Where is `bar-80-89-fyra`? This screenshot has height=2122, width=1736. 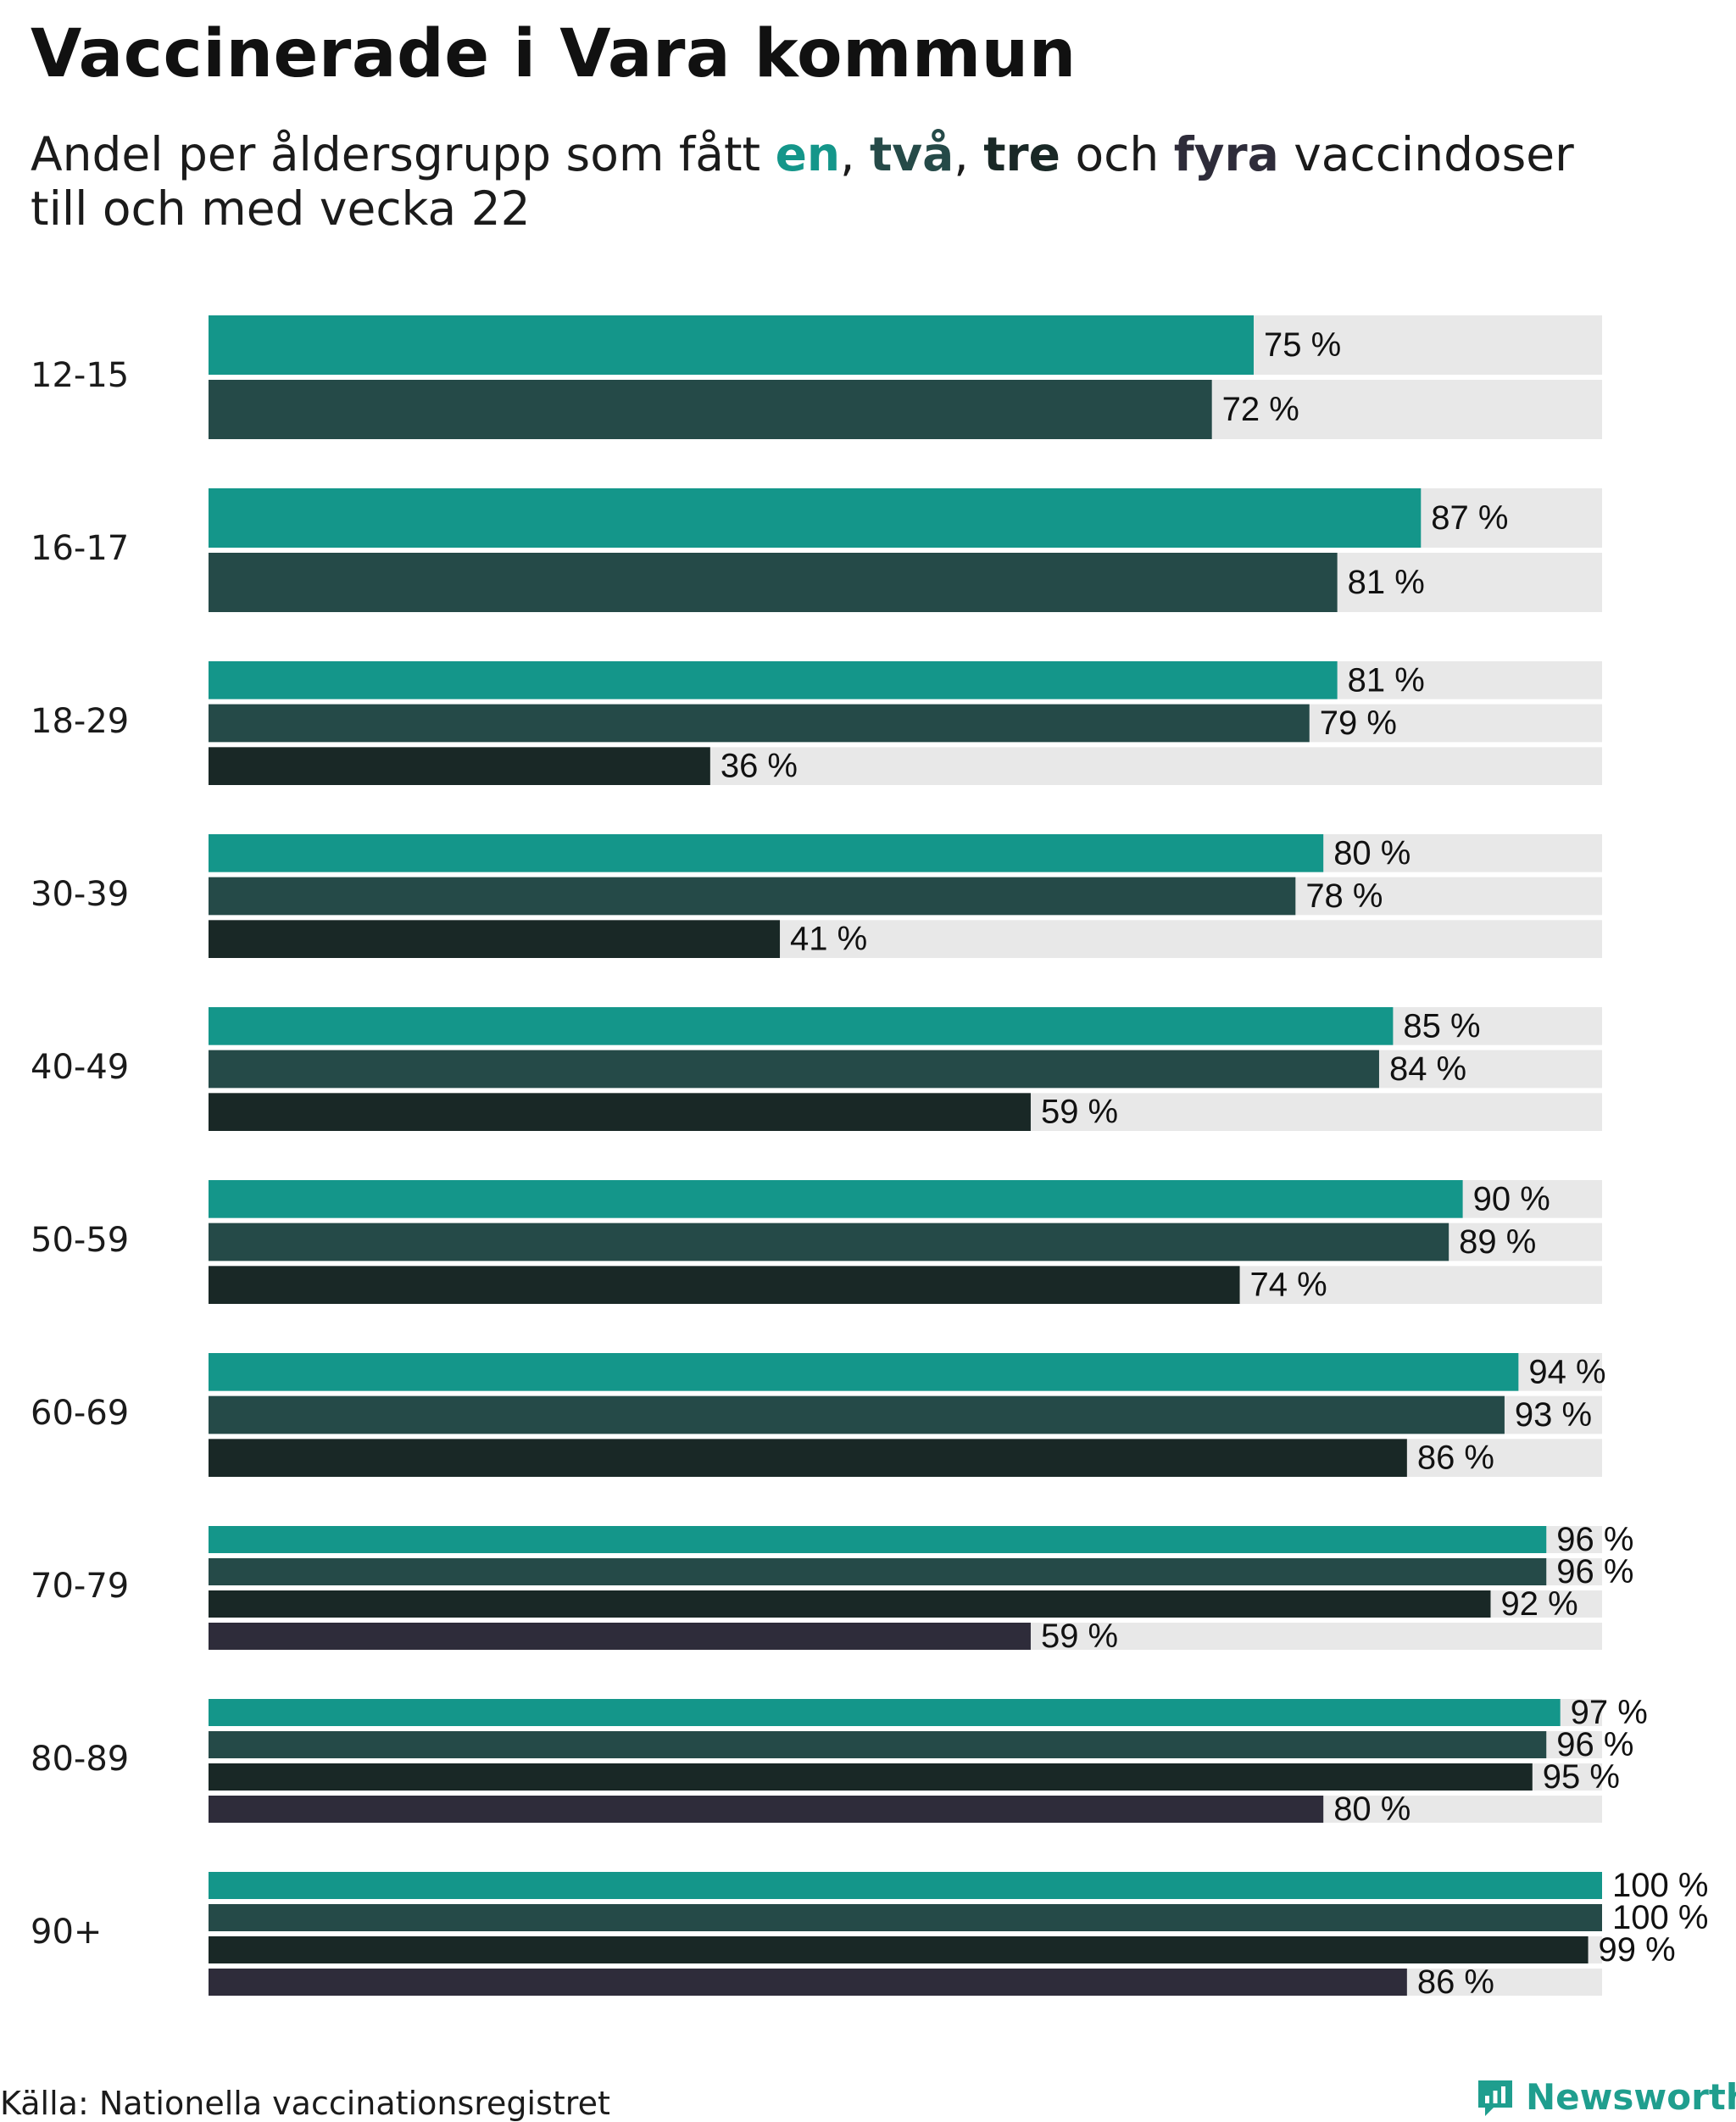 bar-80-89-fyra is located at coordinates (766, 1809).